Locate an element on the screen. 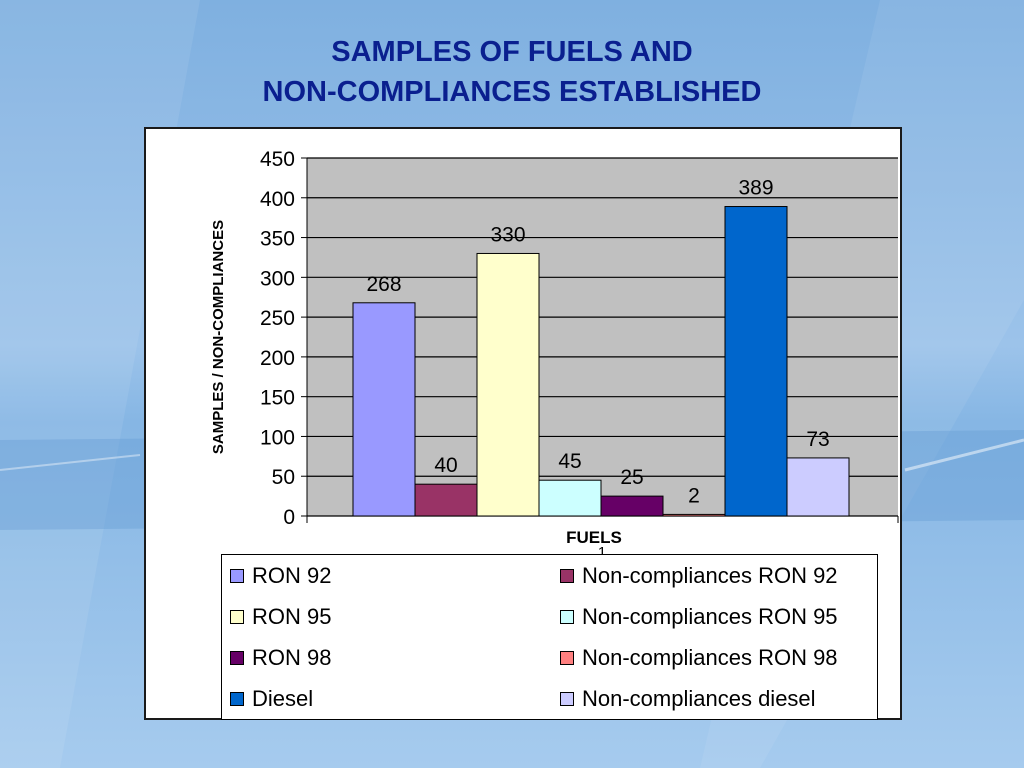 The width and height of the screenshot is (1024, 768). legend-item: Non-compliances diesel is located at coordinates (688, 698).